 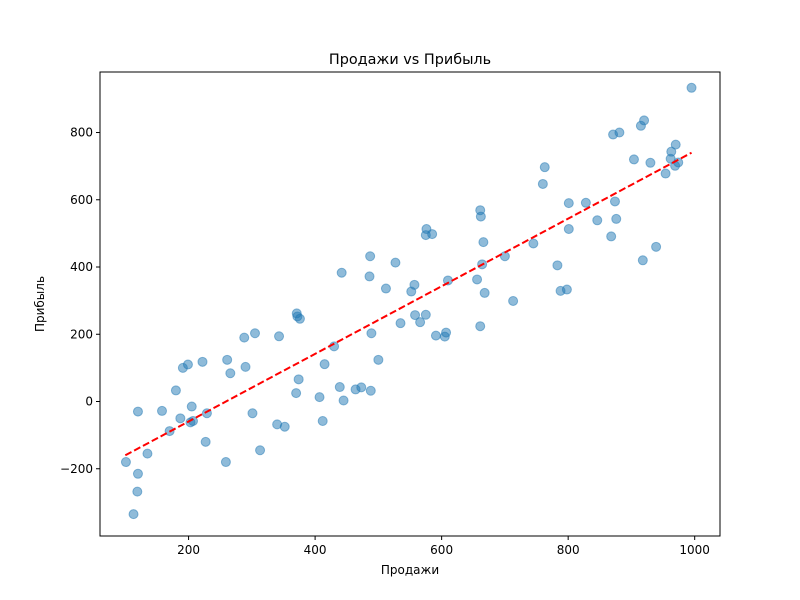 I want to click on x-axis-ticks: 200 400 600 800 1000, so click(x=443, y=546).